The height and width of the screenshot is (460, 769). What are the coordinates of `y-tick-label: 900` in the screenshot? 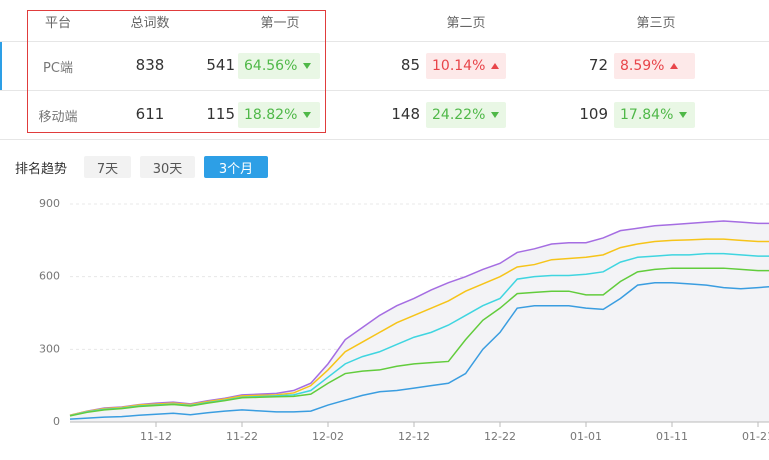 It's located at (49, 203).